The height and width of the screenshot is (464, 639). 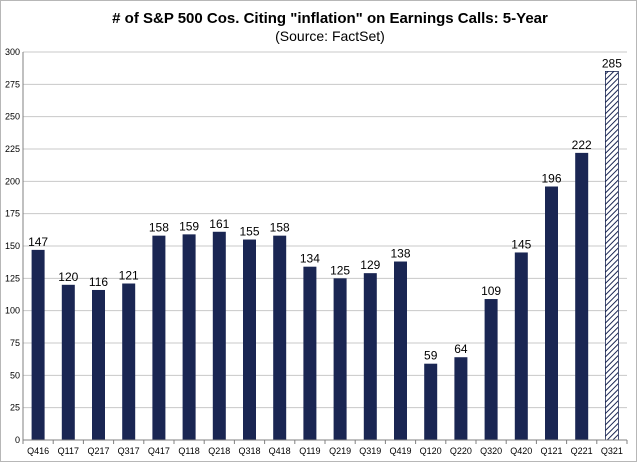 I want to click on x-tick-label-Q416: Q416, so click(x=38, y=451).